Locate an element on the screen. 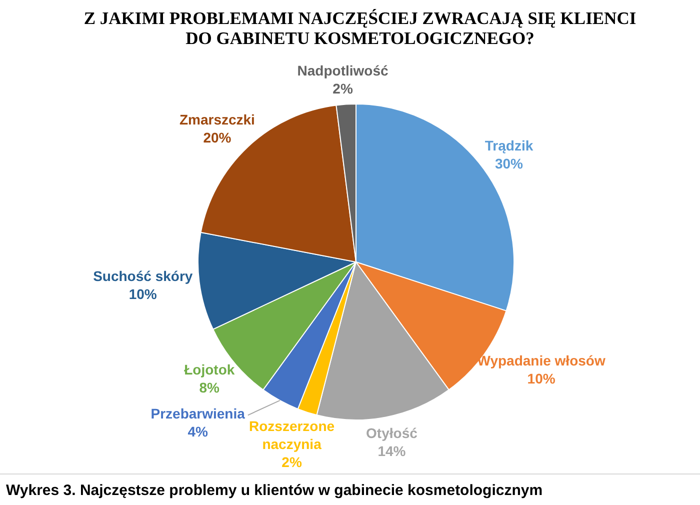 Image resolution: width=700 pixels, height=505 pixels. slice-label: Trądzik is located at coordinates (509, 145).